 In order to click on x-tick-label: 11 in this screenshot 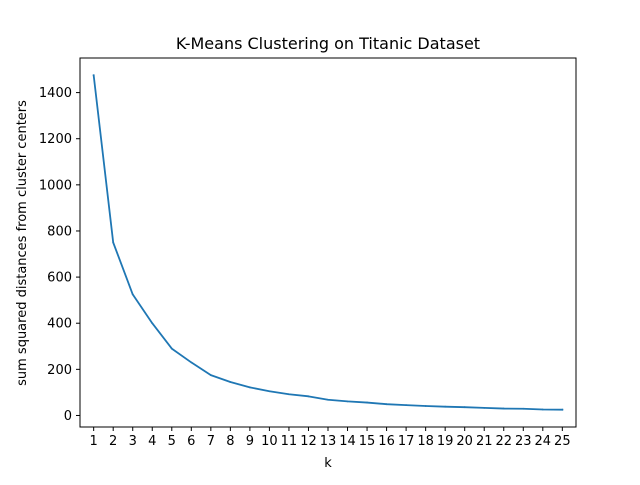, I will do `click(289, 441)`.